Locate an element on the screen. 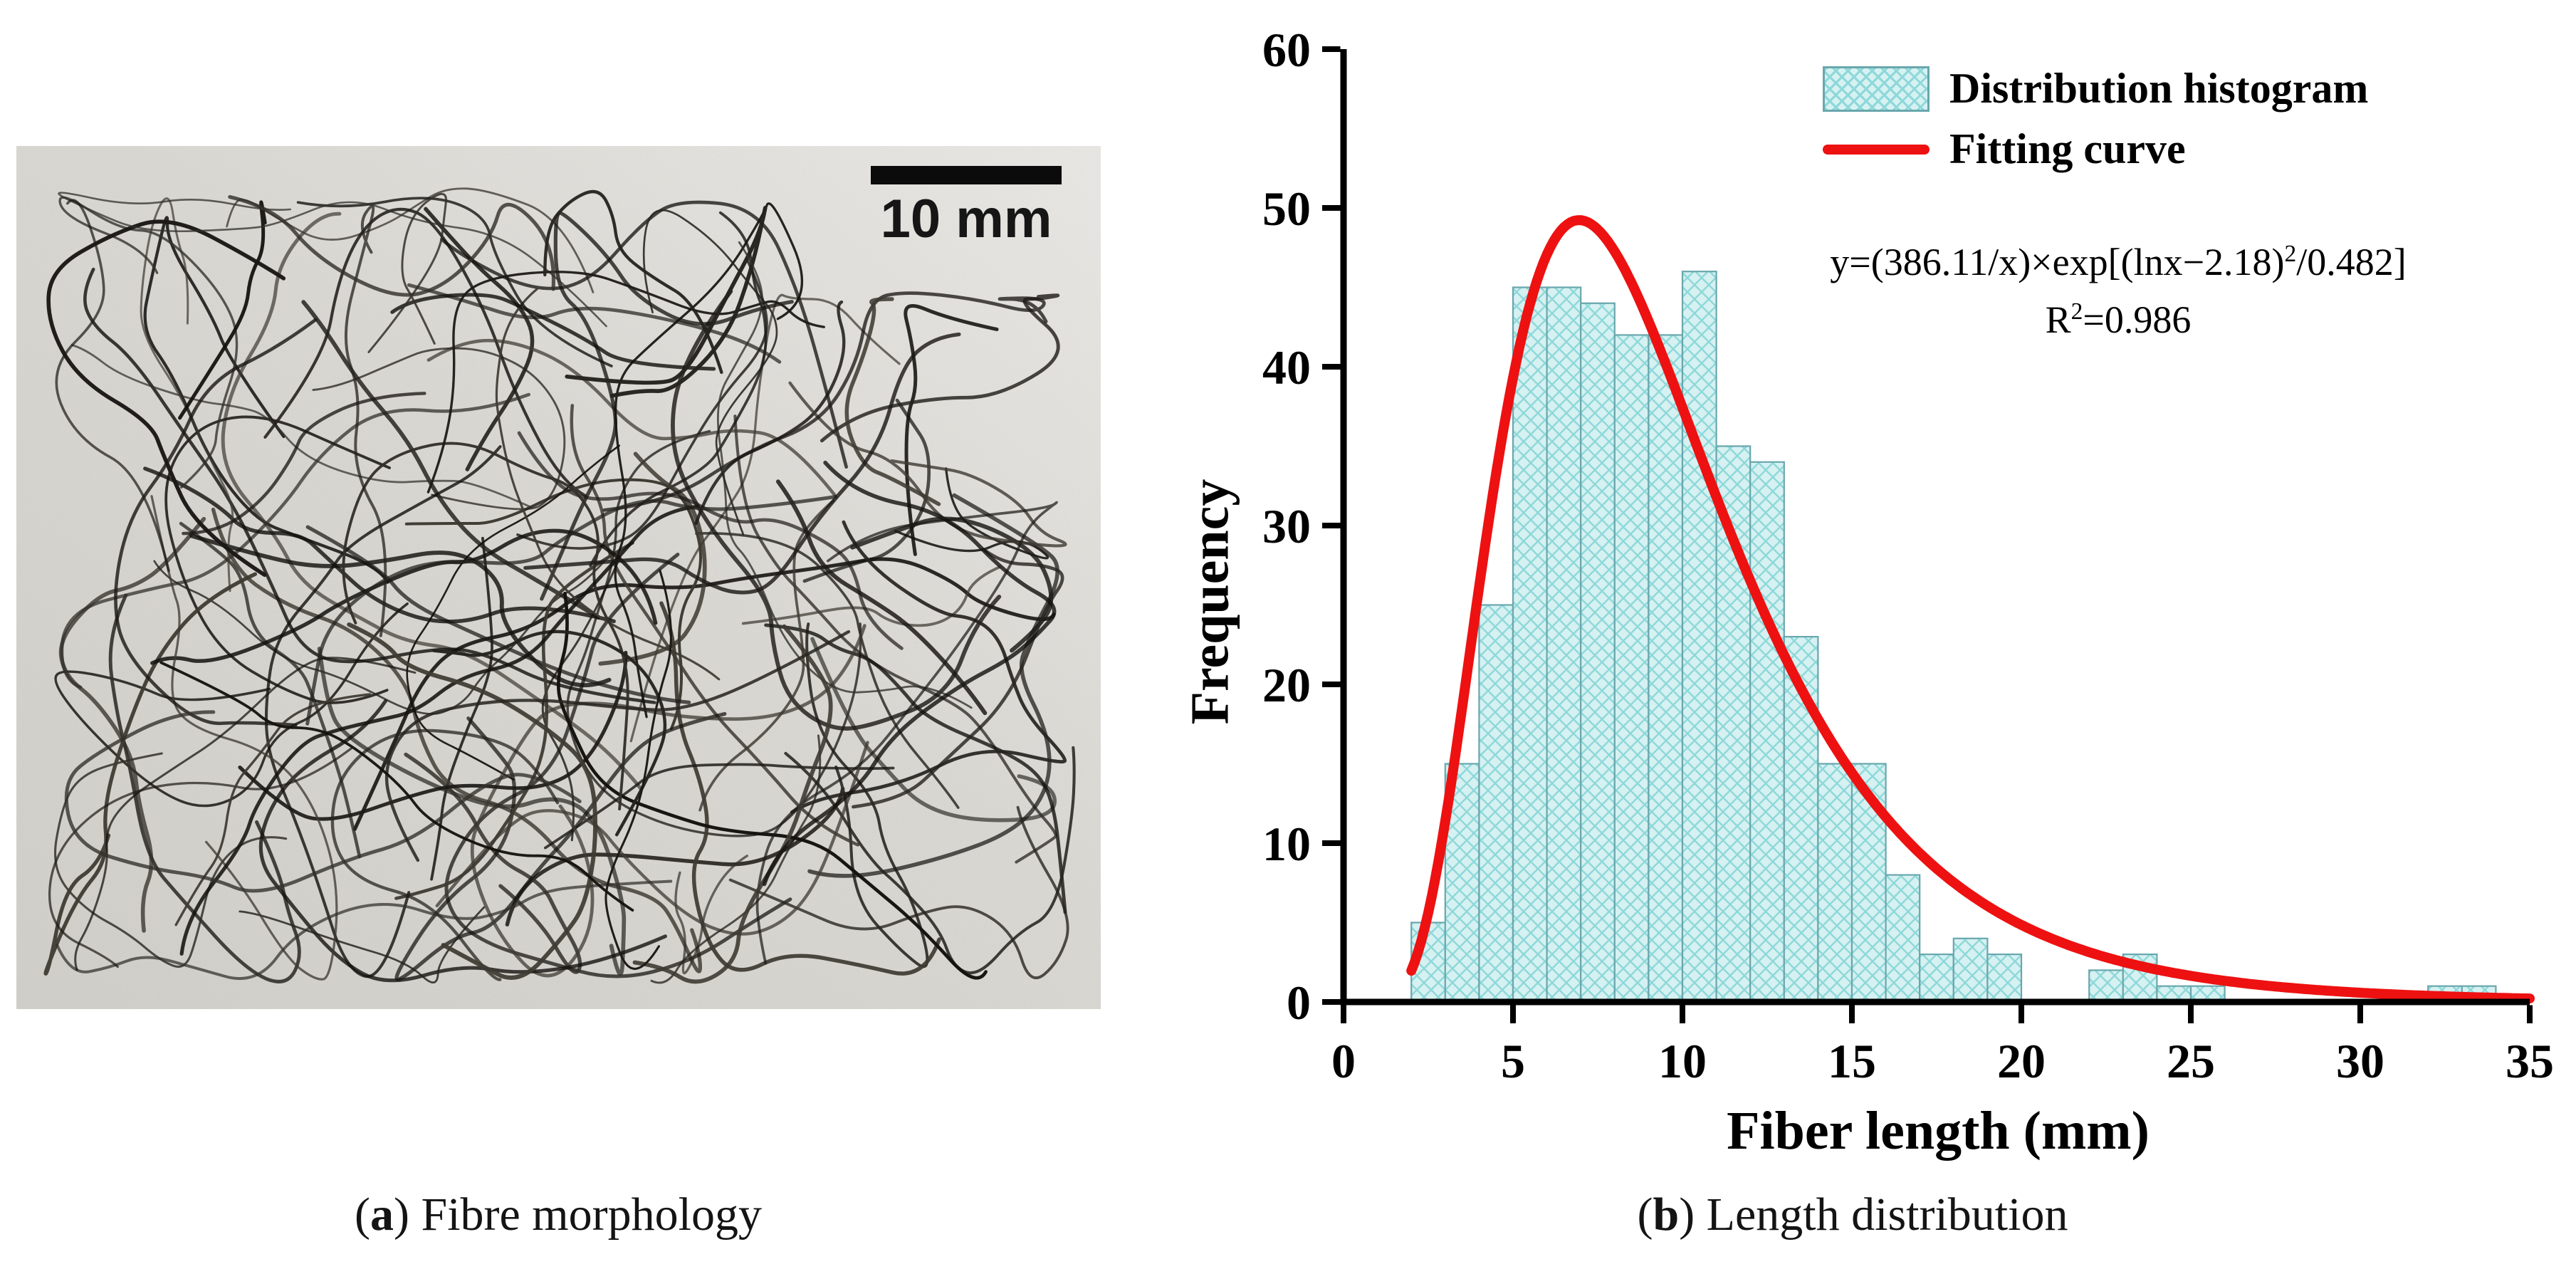 The width and height of the screenshot is (2576, 1274). legend-item-curve: Fitting curve is located at coordinates (2095, 149).